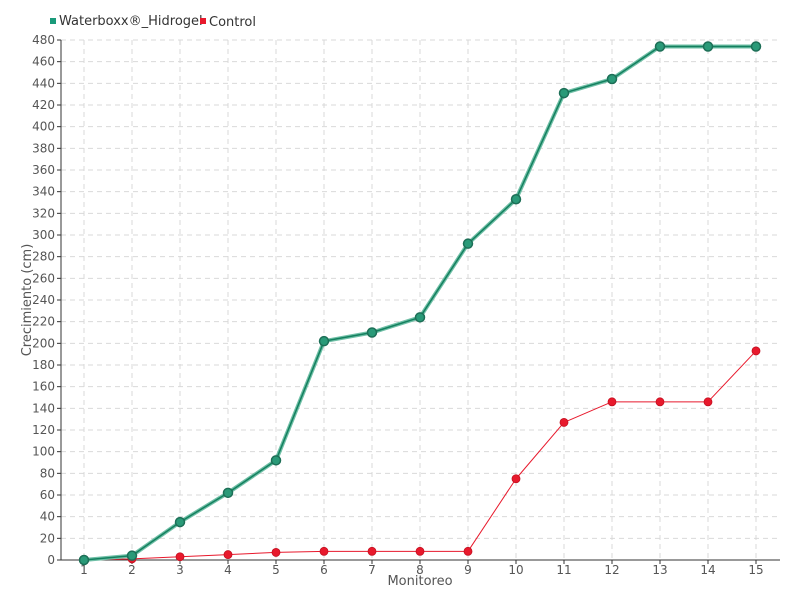 This screenshot has width=800, height=600. I want to click on y-tick-label: 340, so click(43, 192).